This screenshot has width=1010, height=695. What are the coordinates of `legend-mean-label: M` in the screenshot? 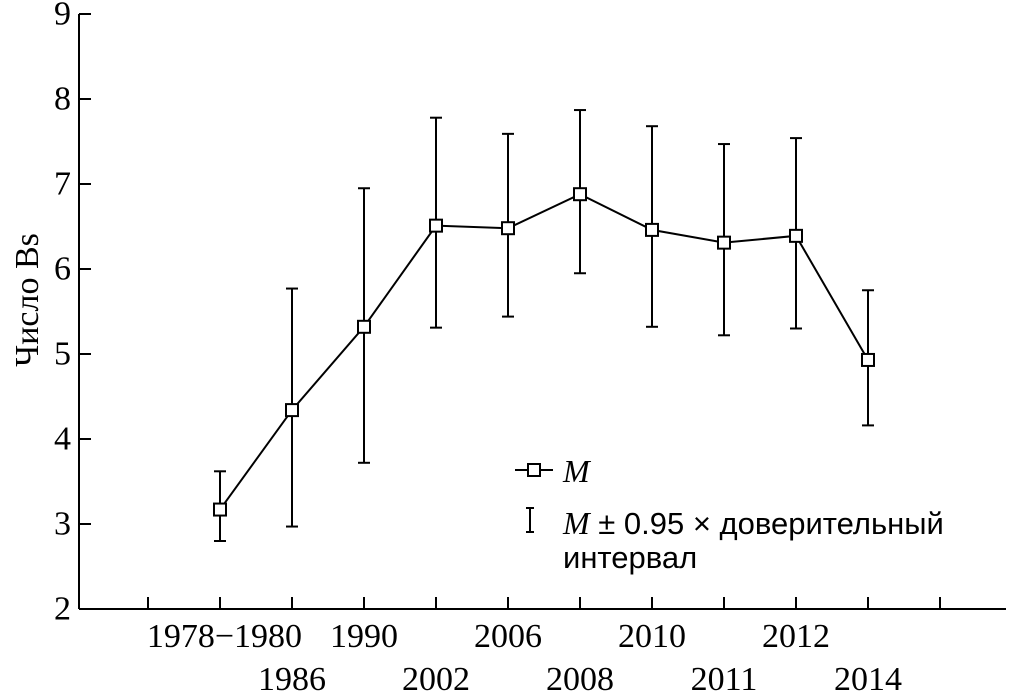 It's located at (577, 471).